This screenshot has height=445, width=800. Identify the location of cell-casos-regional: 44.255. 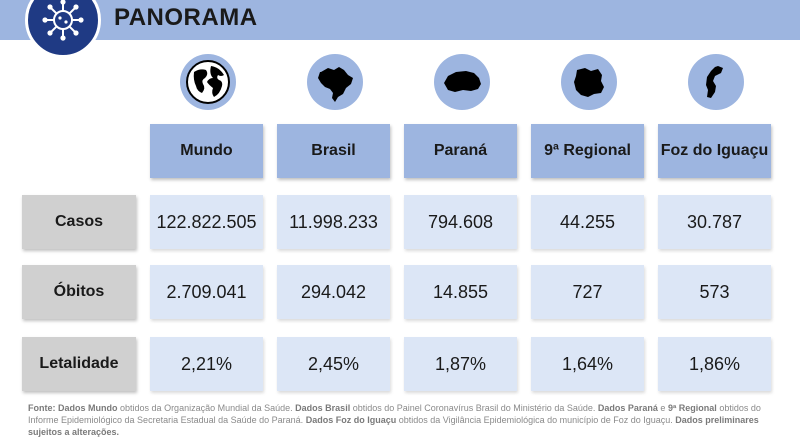
(587, 222).